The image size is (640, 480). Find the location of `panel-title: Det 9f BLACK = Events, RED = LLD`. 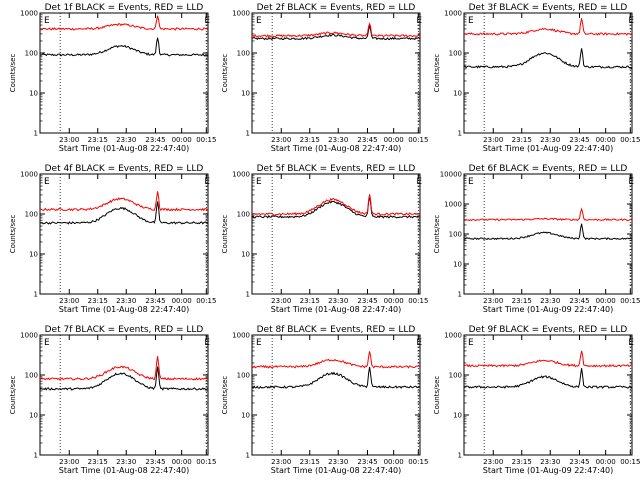

panel-title: Det 9f BLACK = Events, RED = LLD is located at coordinates (548, 330).